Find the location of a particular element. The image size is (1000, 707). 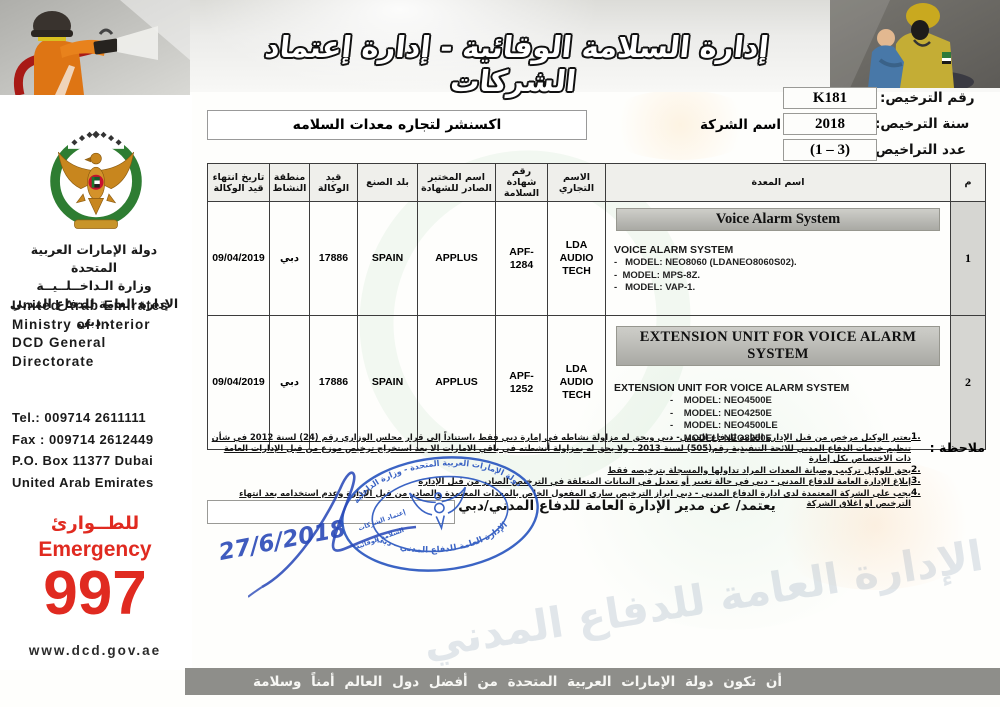

uae-emblem-icon is located at coordinates (96, 179).